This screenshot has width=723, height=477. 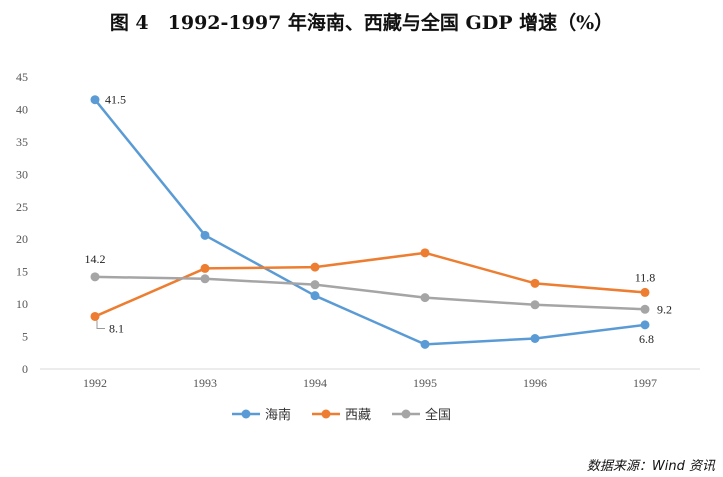 I want to click on y-tick-label: 10, so click(x=22, y=304).